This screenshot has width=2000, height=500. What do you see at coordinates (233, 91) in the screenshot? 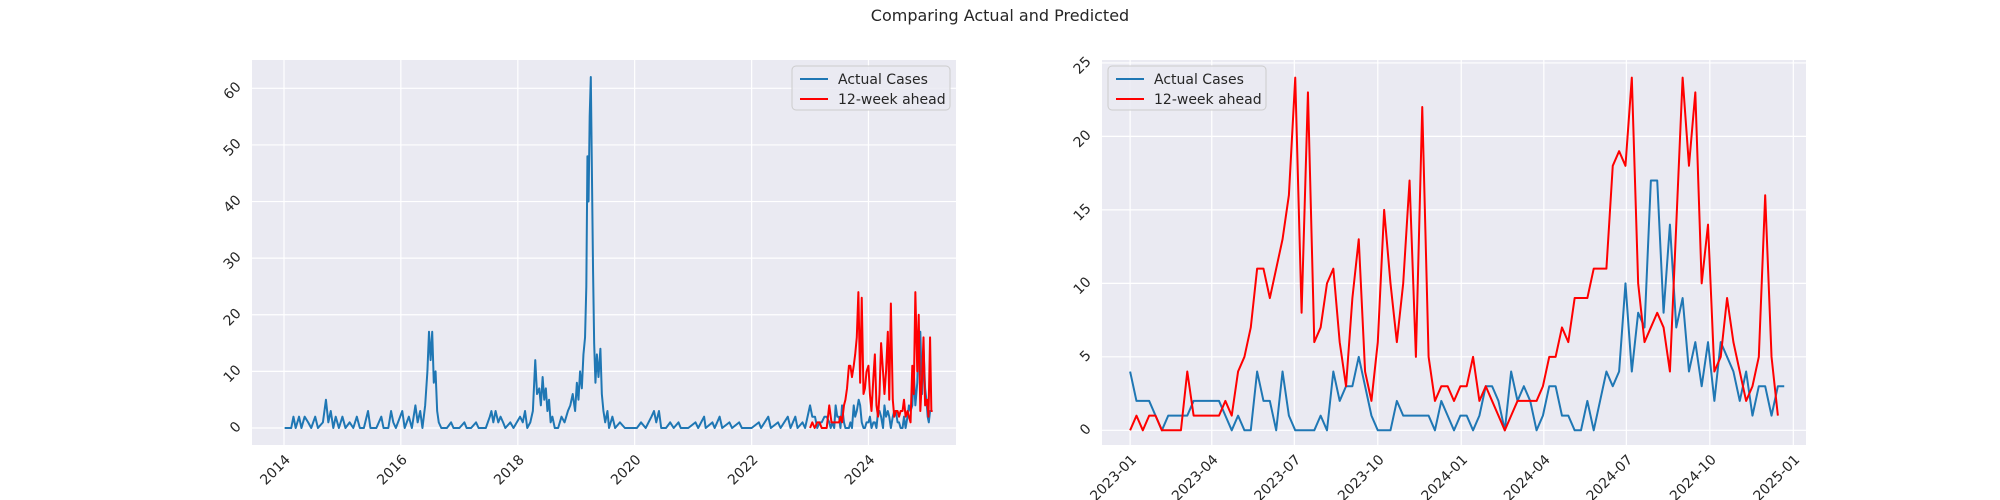
I see `y-tick-label: 60` at bounding box center [233, 91].